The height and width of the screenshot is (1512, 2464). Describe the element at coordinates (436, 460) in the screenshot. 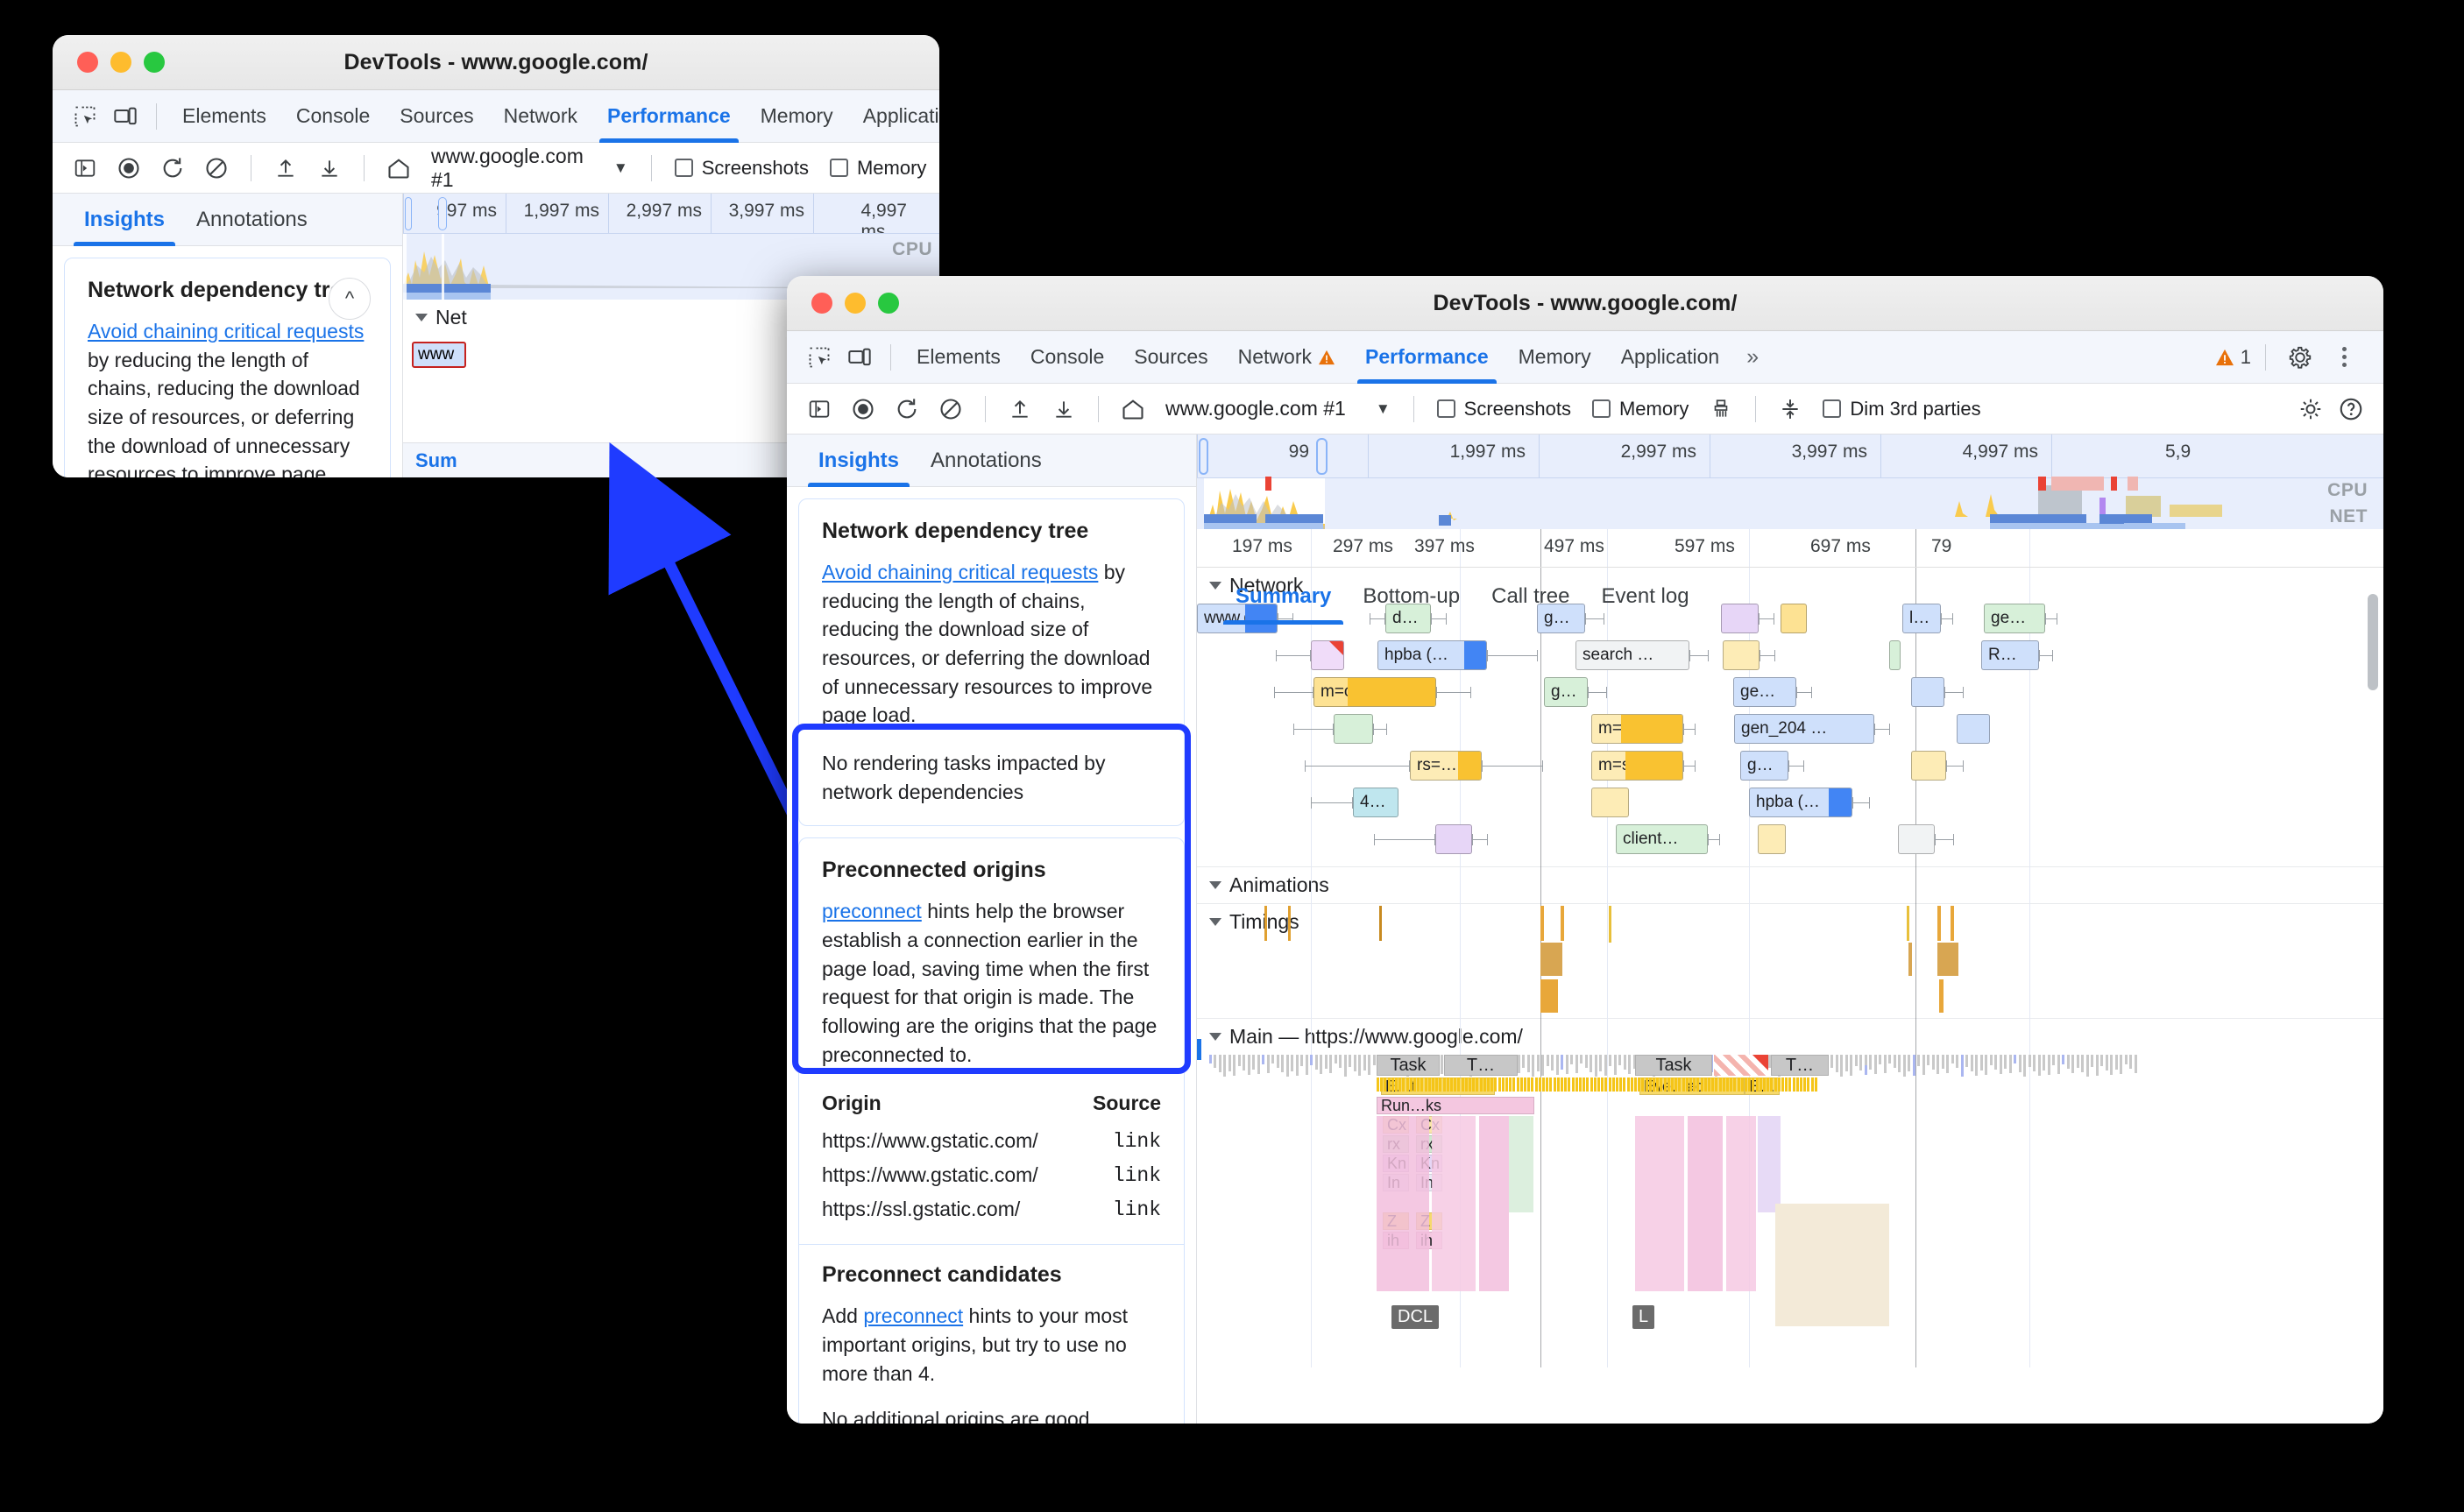

I see `bottom-tab-summary: Sum` at that location.